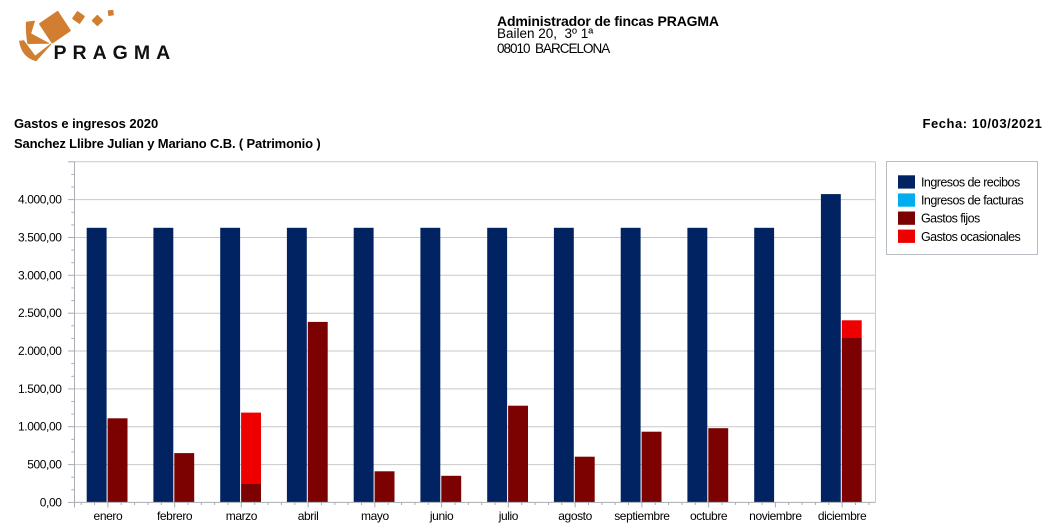 The image size is (1054, 529). Describe the element at coordinates (40, 427) in the screenshot. I see `svg-text: 1.000,00` at that location.